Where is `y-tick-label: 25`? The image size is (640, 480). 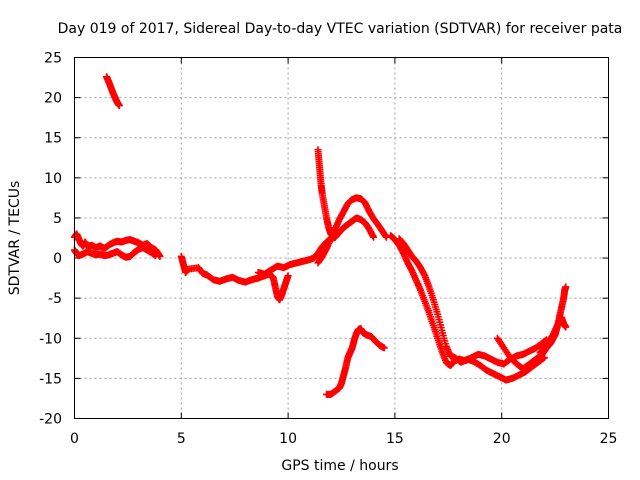 y-tick-label: 25 is located at coordinates (53, 59).